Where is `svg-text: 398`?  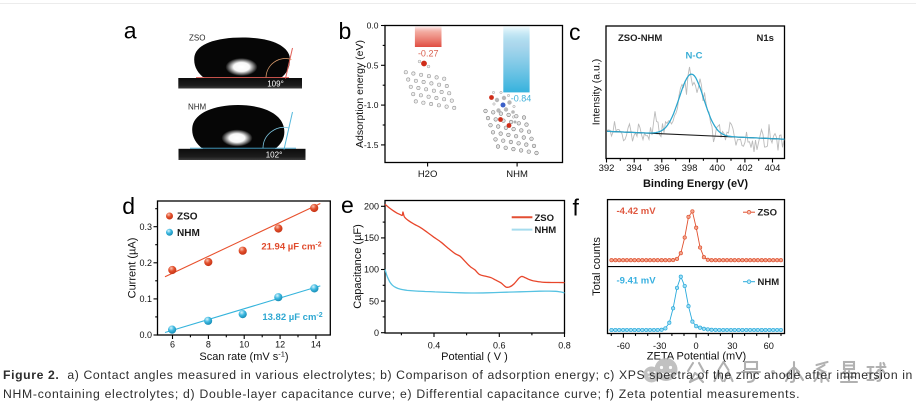
svg-text: 398 is located at coordinates (690, 168).